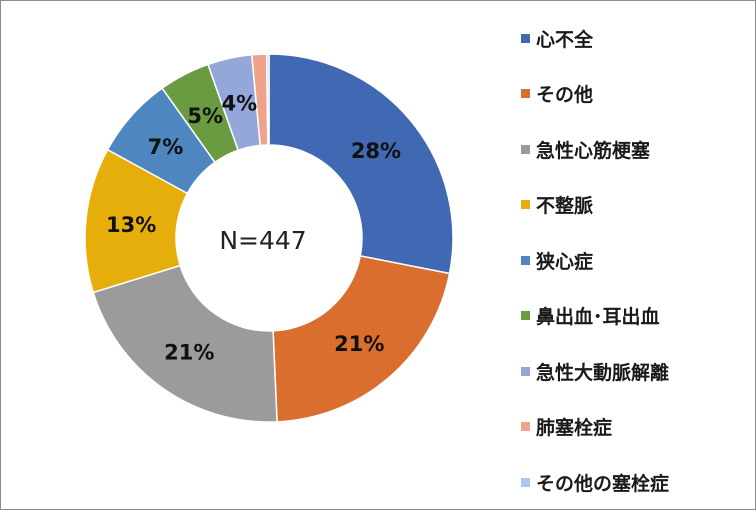 This screenshot has height=511, width=756. I want to click on legend-item: 狭心症, so click(557, 260).